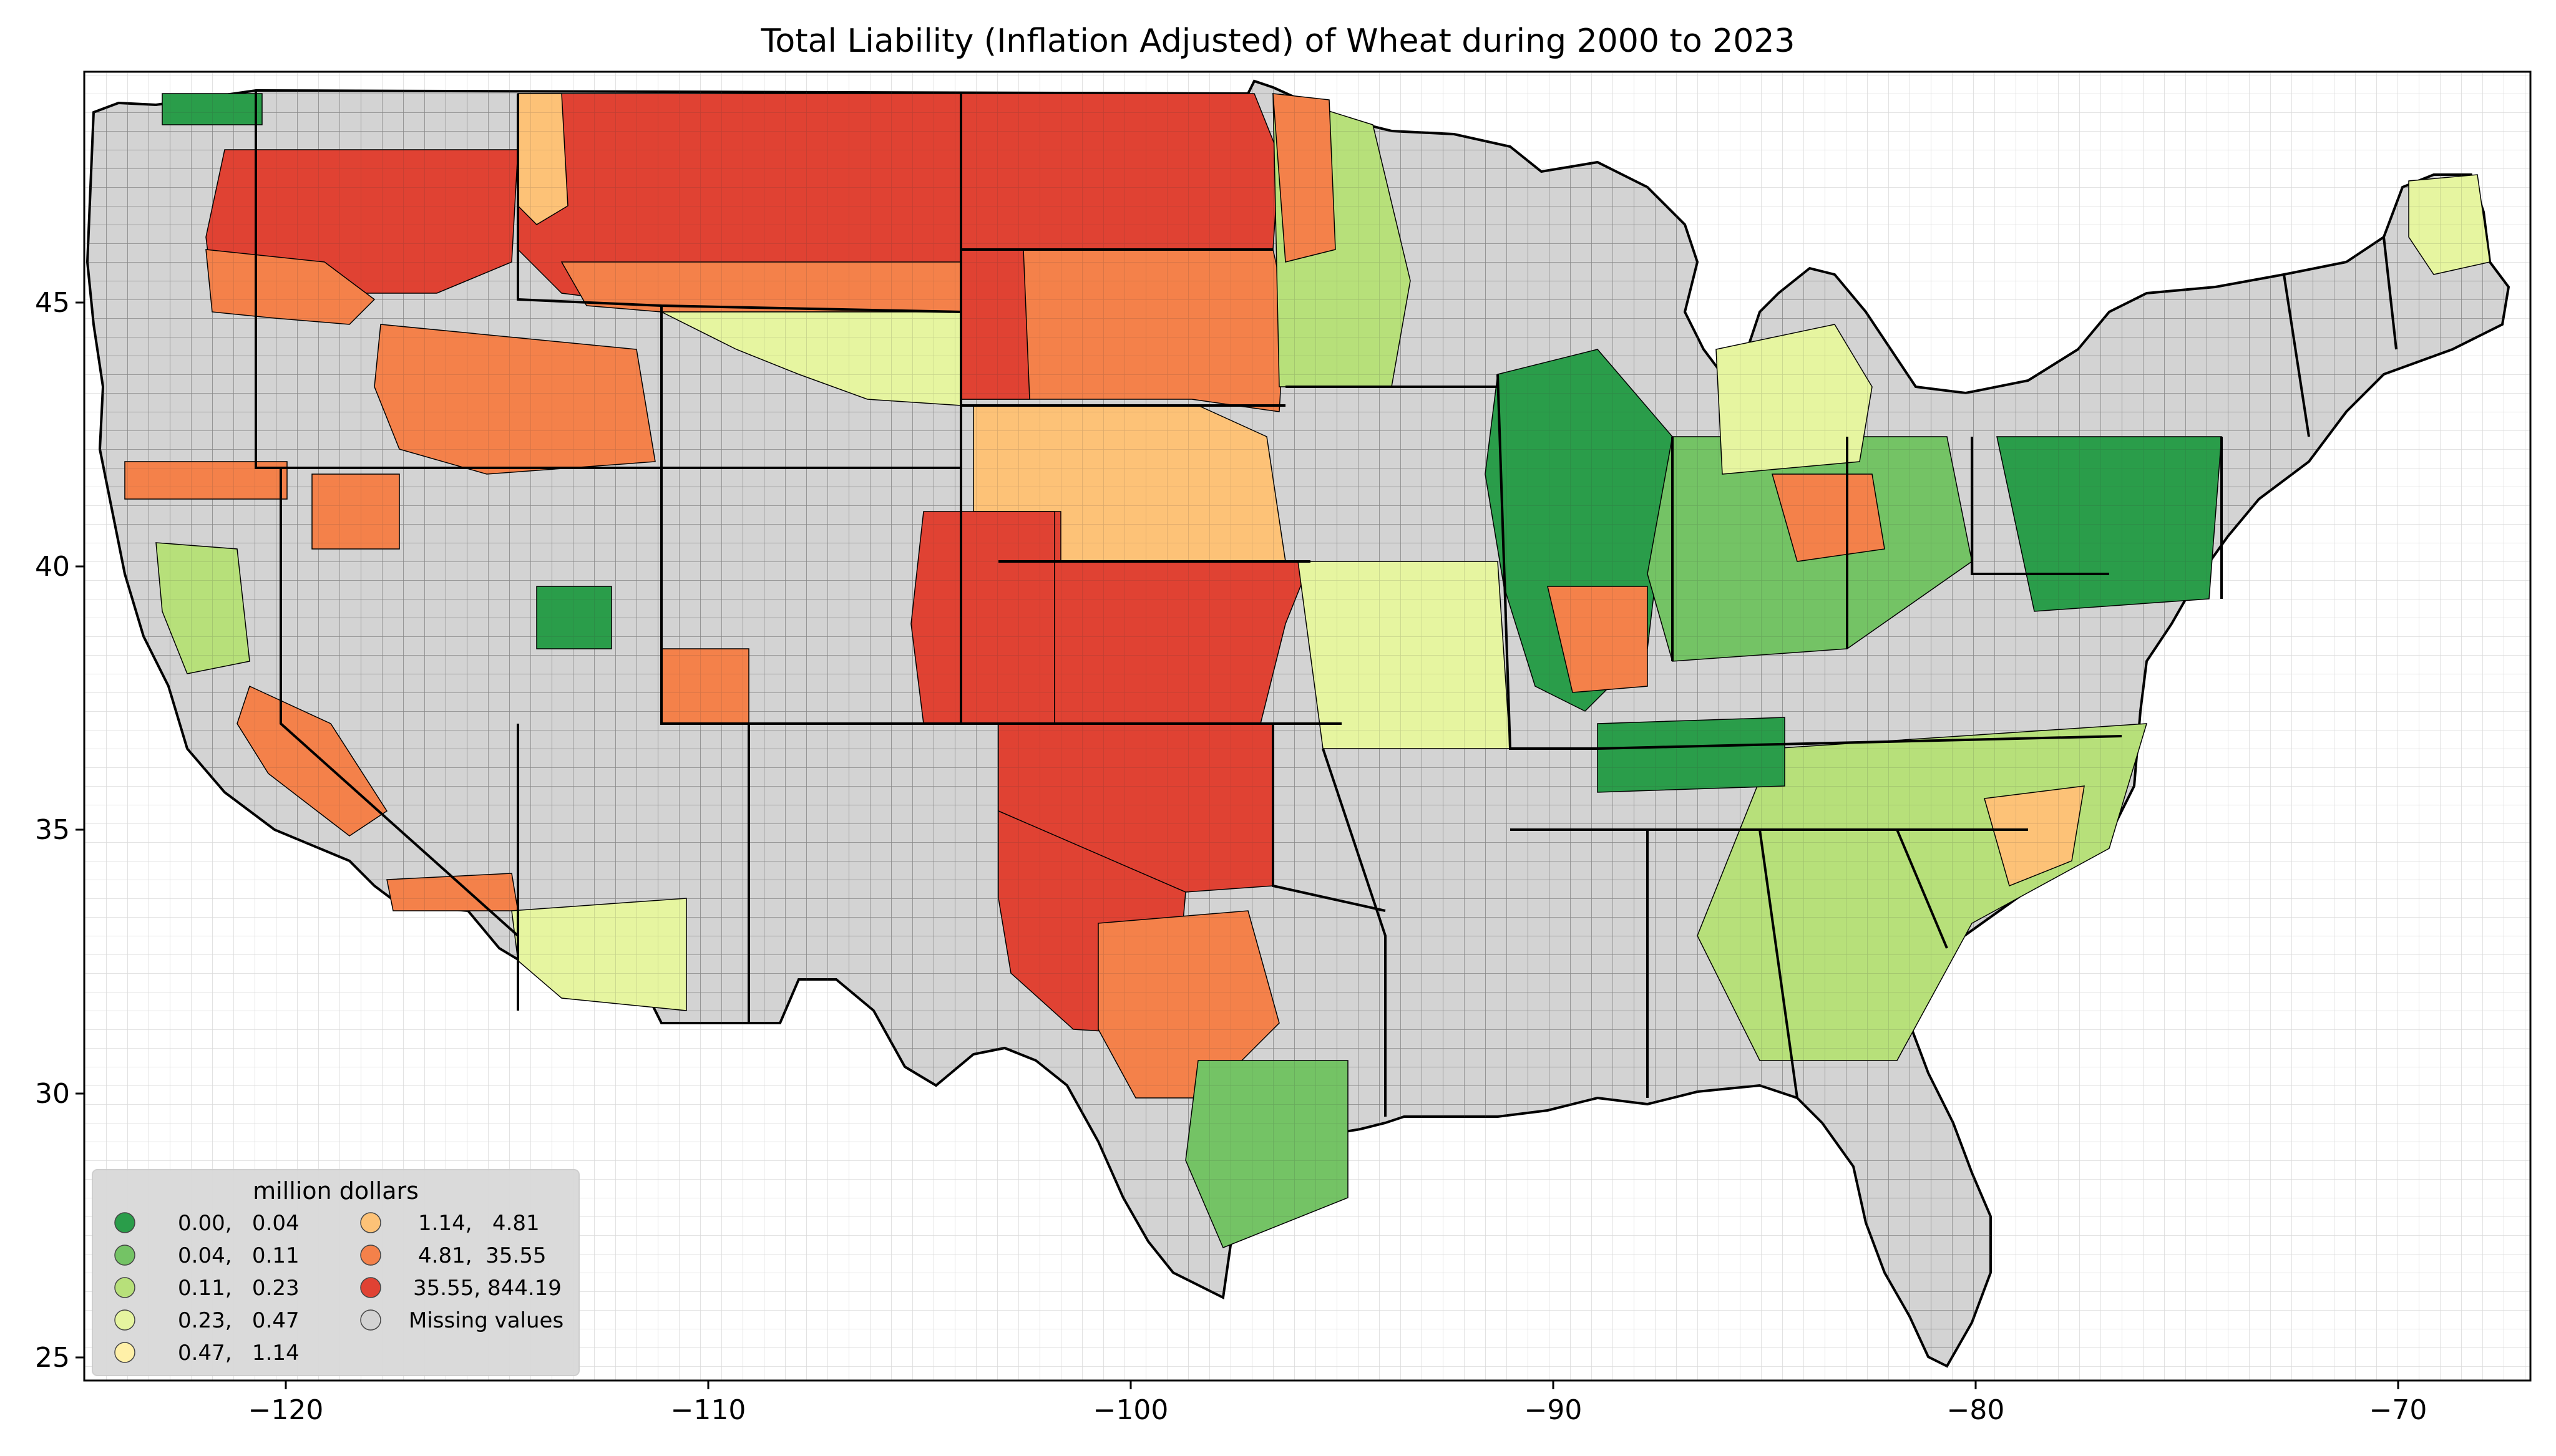  I want to click on legend-item: 4.81, 35.55, so click(453, 1255).